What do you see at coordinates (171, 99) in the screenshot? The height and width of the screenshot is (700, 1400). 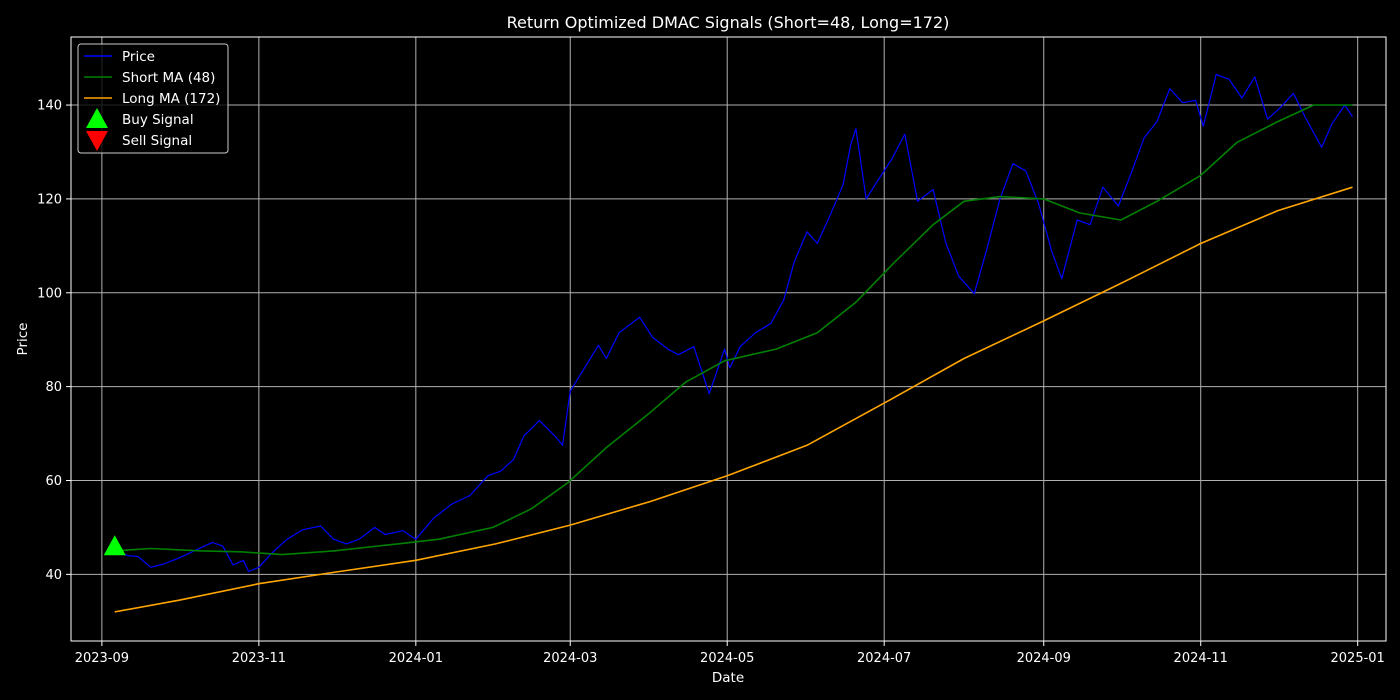 I see `legend-label: Long MA (172)` at bounding box center [171, 99].